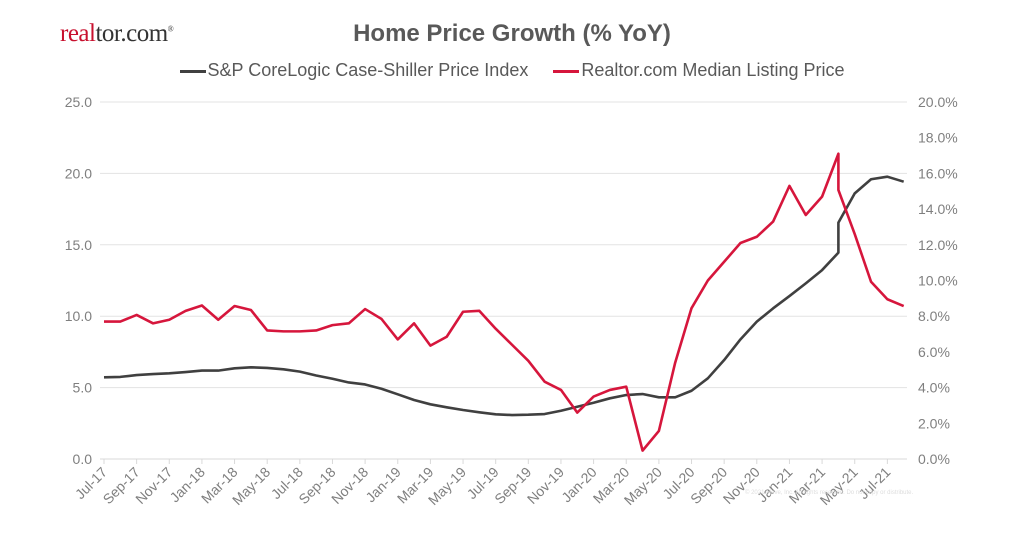 Image resolution: width=1024 pixels, height=536 pixels. I want to click on x-tick-label: Nov-19, so click(545, 485).